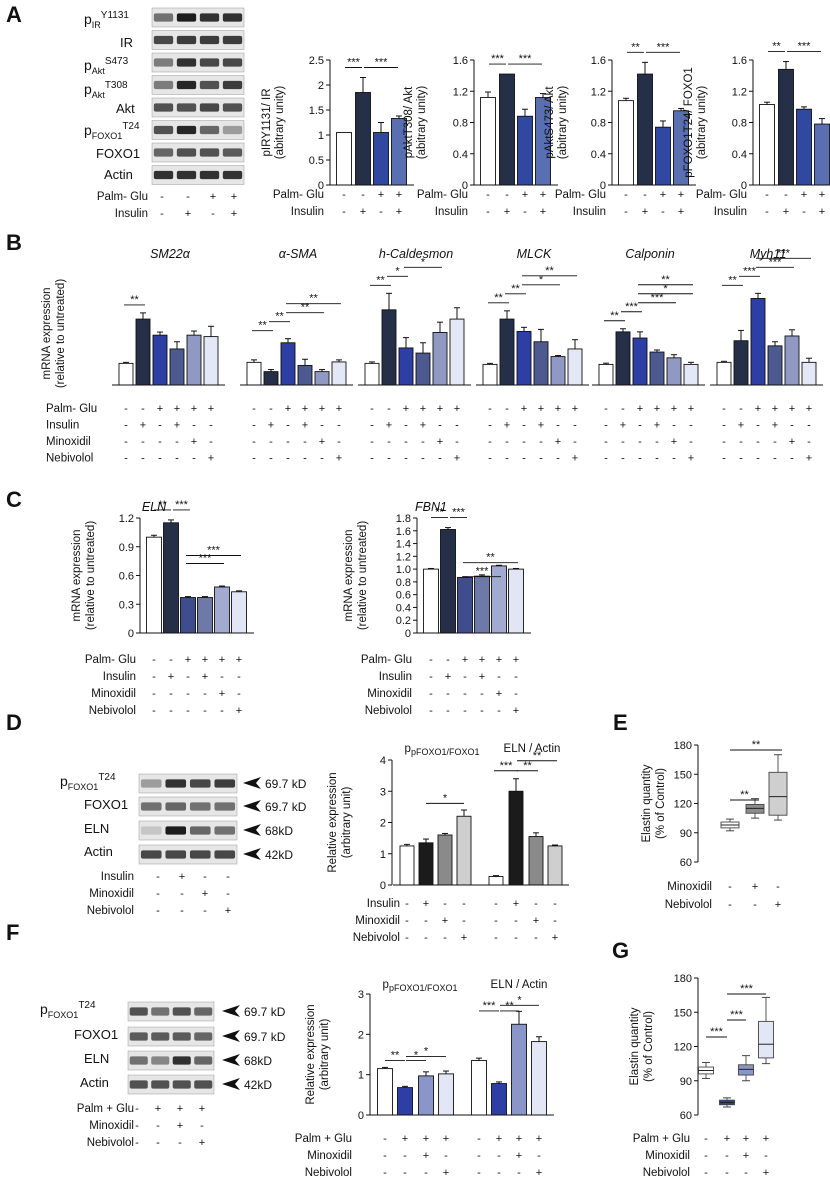  What do you see at coordinates (536, 921) in the screenshot?
I see `chart-D-sign: +` at bounding box center [536, 921].